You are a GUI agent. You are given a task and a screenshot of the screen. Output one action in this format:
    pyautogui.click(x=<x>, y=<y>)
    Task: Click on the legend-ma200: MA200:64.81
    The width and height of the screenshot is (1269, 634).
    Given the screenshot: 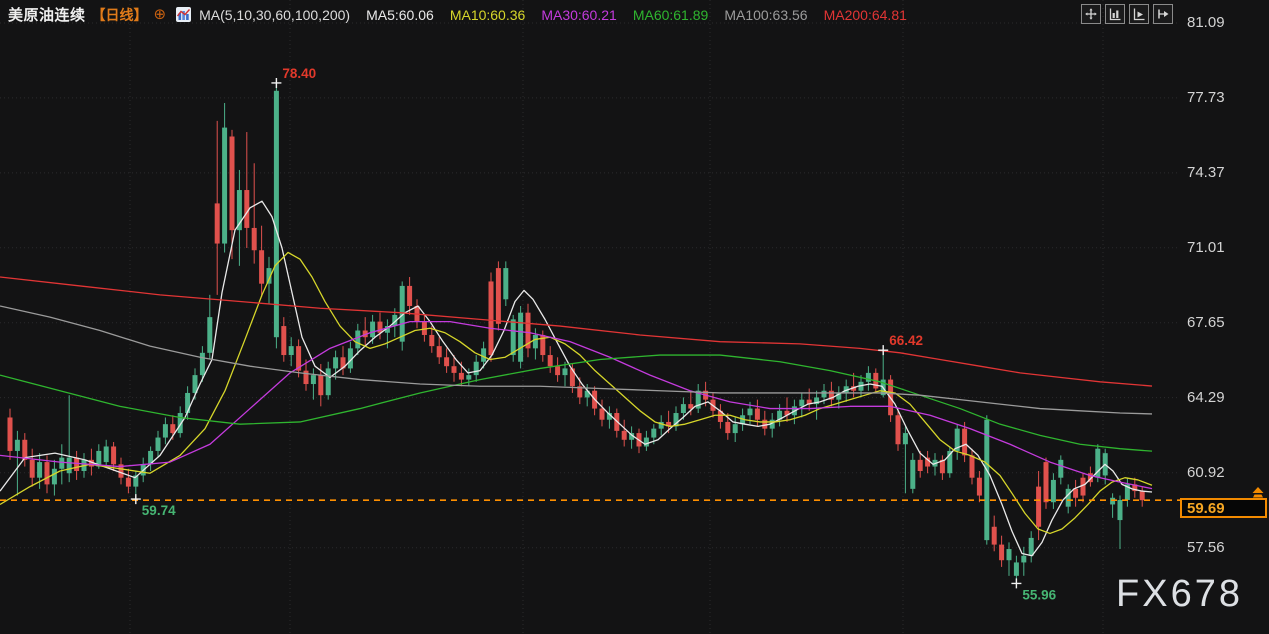 What is the action you would take?
    pyautogui.click(x=865, y=14)
    